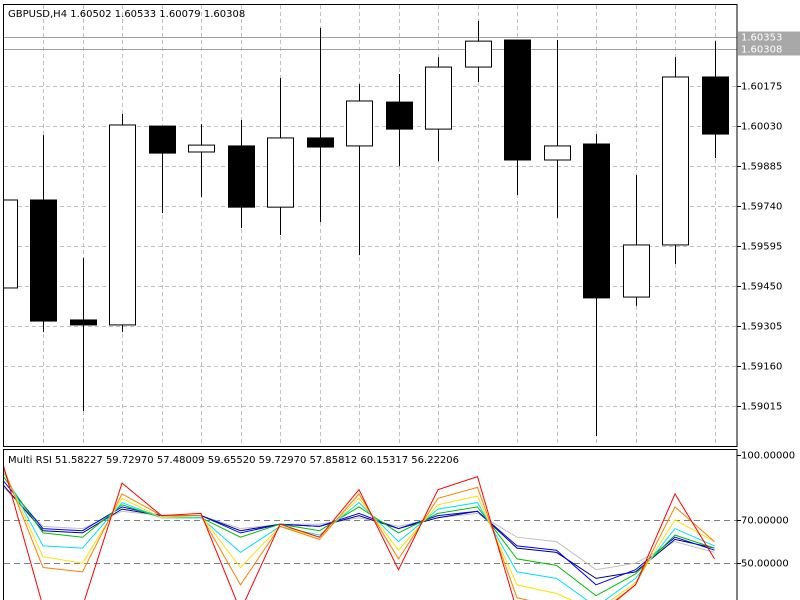  What do you see at coordinates (761, 327) in the screenshot?
I see `y-tick-label: 1.59305` at bounding box center [761, 327].